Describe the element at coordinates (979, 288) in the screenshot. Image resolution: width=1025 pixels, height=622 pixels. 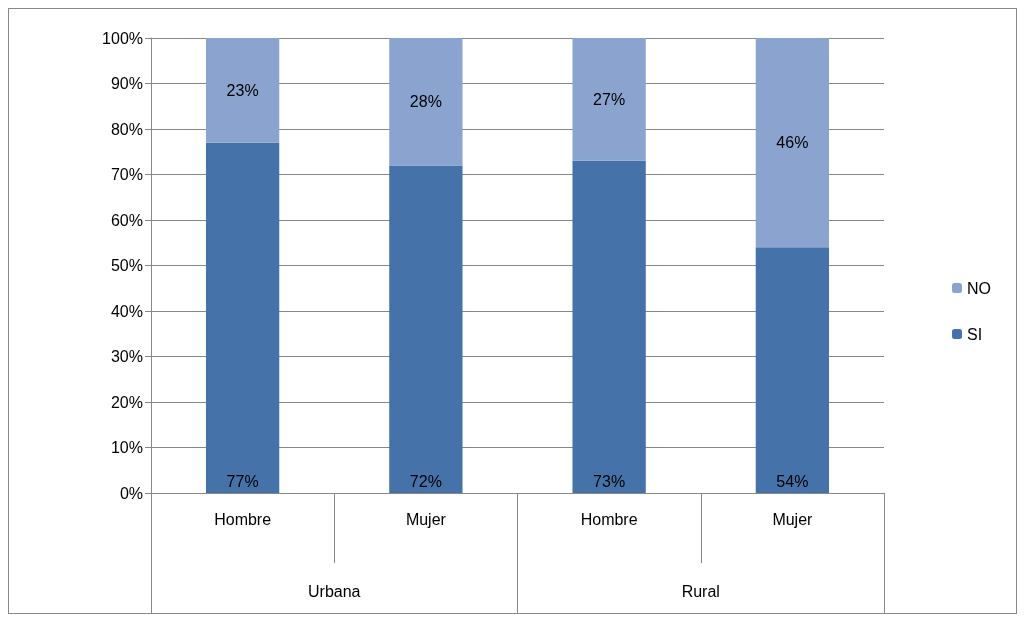
I see `legend-label: NO` at that location.